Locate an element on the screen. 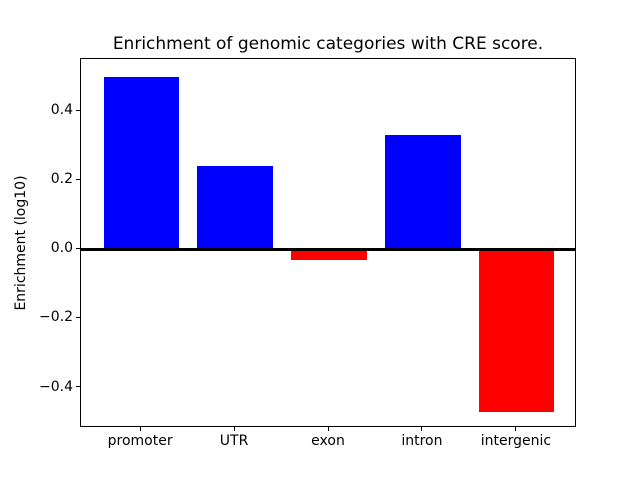  bar-intron is located at coordinates (423, 192).